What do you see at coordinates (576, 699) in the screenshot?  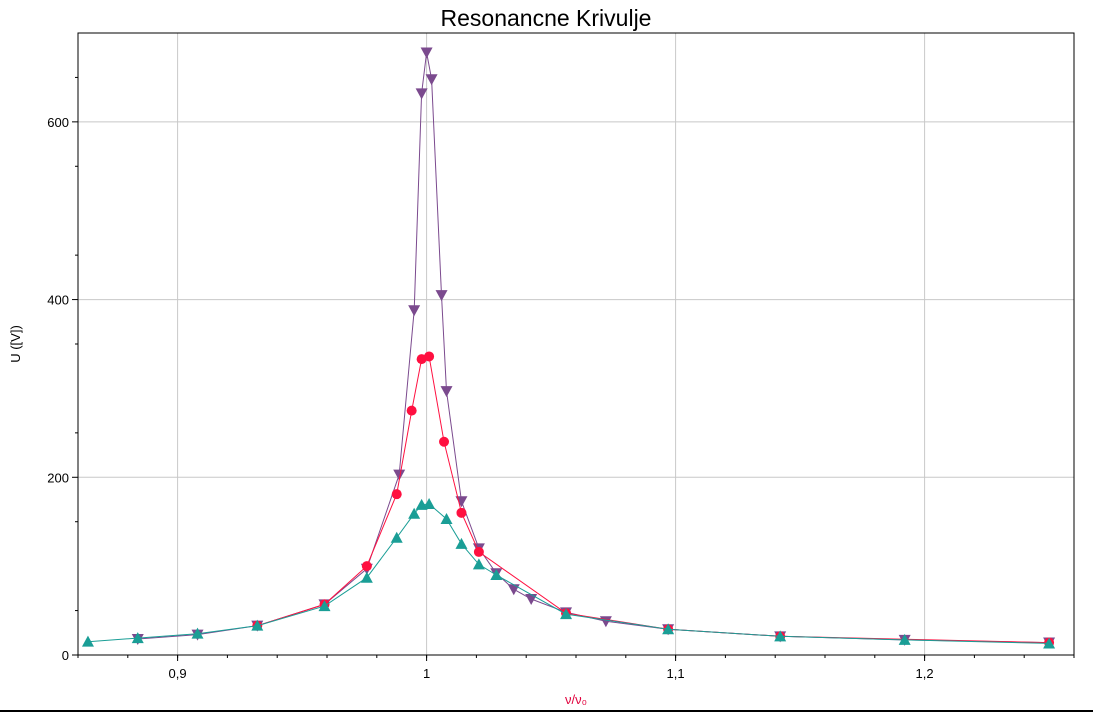 I see `x-axis-label: ν/ν₀` at bounding box center [576, 699].